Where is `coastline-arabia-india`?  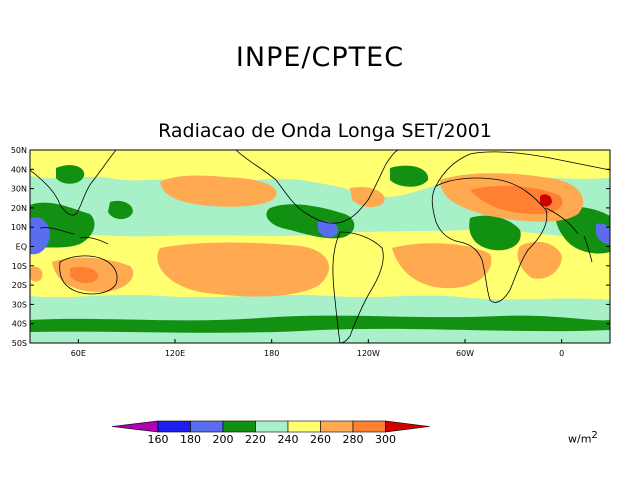 coastline-arabia-india is located at coordinates (569, 235).